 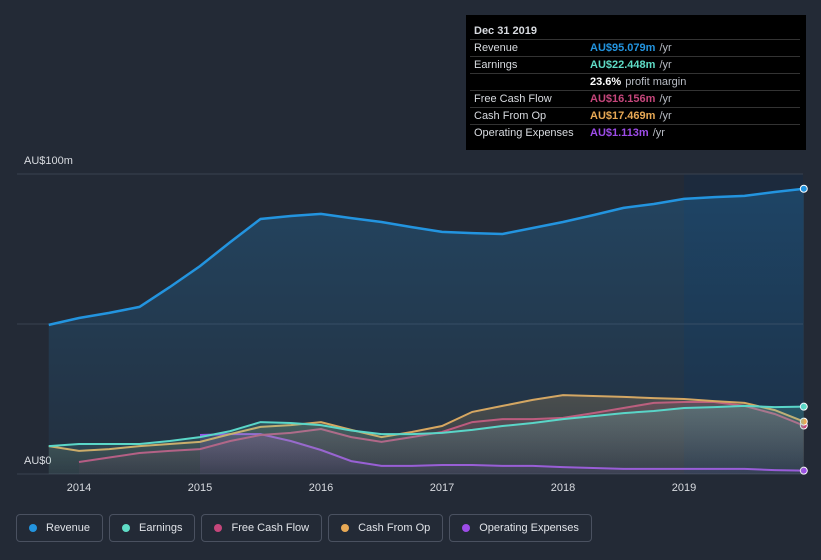 I want to click on tooltip-value: AU$1.113m/yr, so click(x=627, y=133).